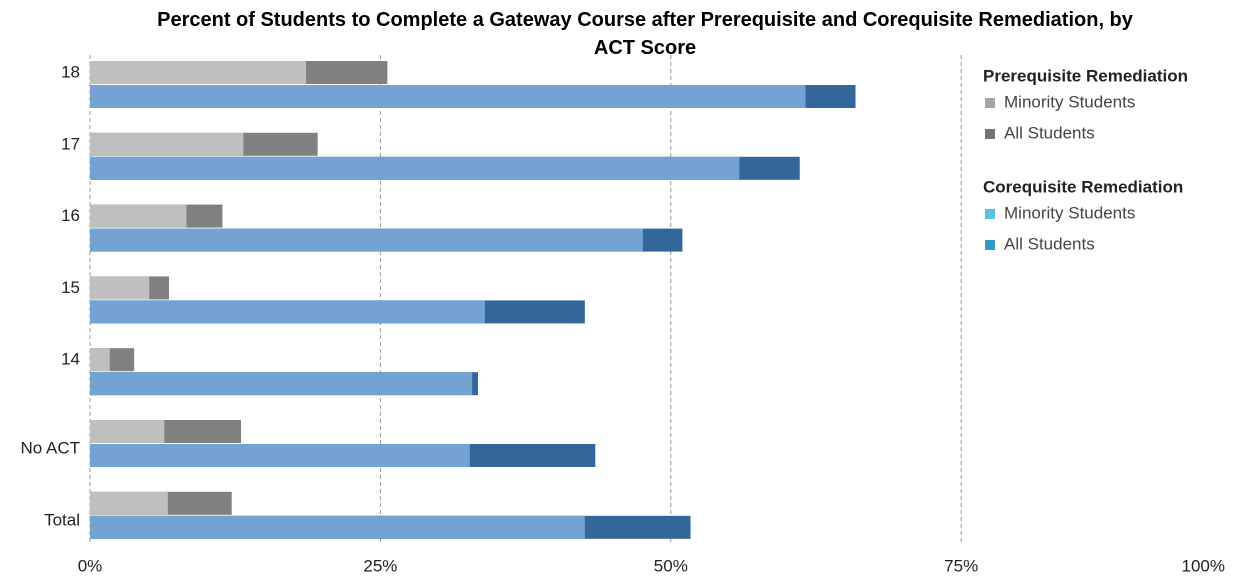 Image resolution: width=1233 pixels, height=579 pixels. I want to click on y-tick-label: 18, so click(70, 71).